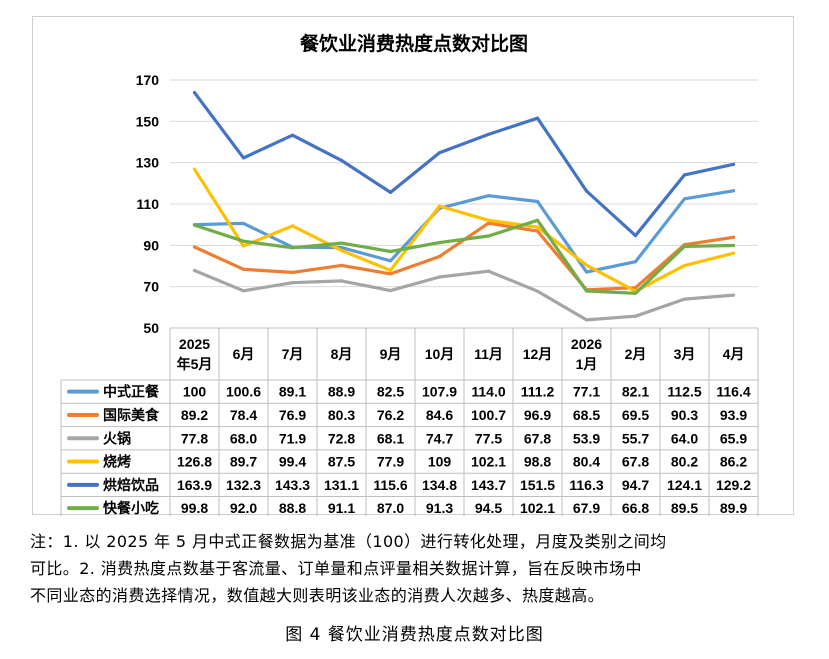 Image resolution: width=829 pixels, height=659 pixels. Describe the element at coordinates (488, 392) in the screenshot. I see `data-label: 114.0` at that location.